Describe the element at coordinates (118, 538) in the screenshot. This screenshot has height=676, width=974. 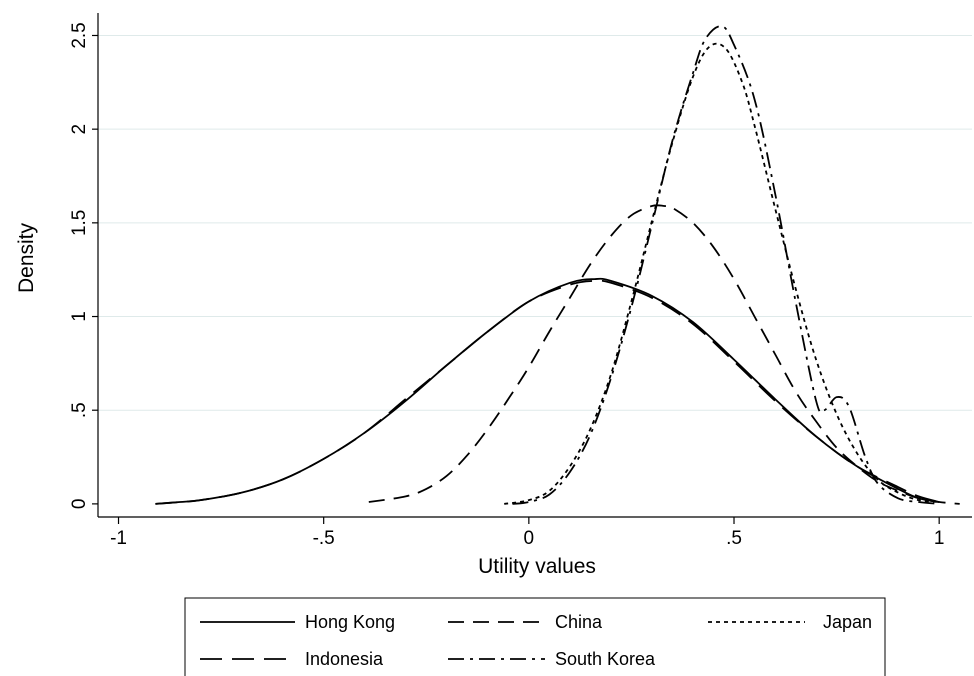
I see `x-tick-label: -1` at that location.